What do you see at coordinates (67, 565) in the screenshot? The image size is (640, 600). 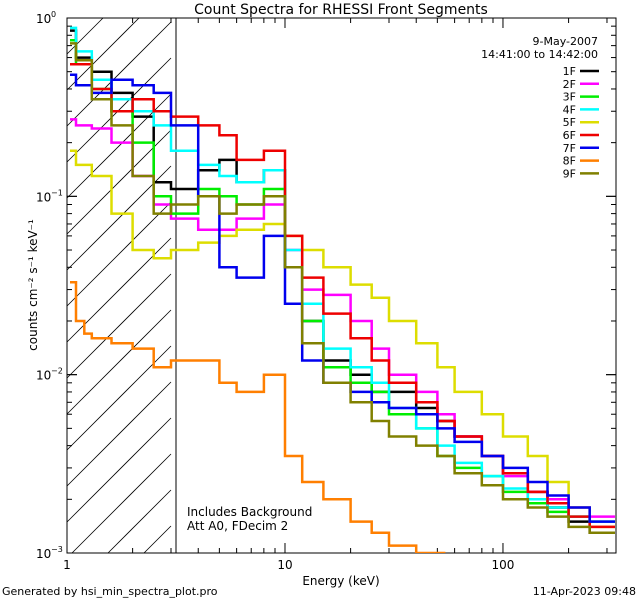 I see `x-tick-label: 1` at bounding box center [67, 565].